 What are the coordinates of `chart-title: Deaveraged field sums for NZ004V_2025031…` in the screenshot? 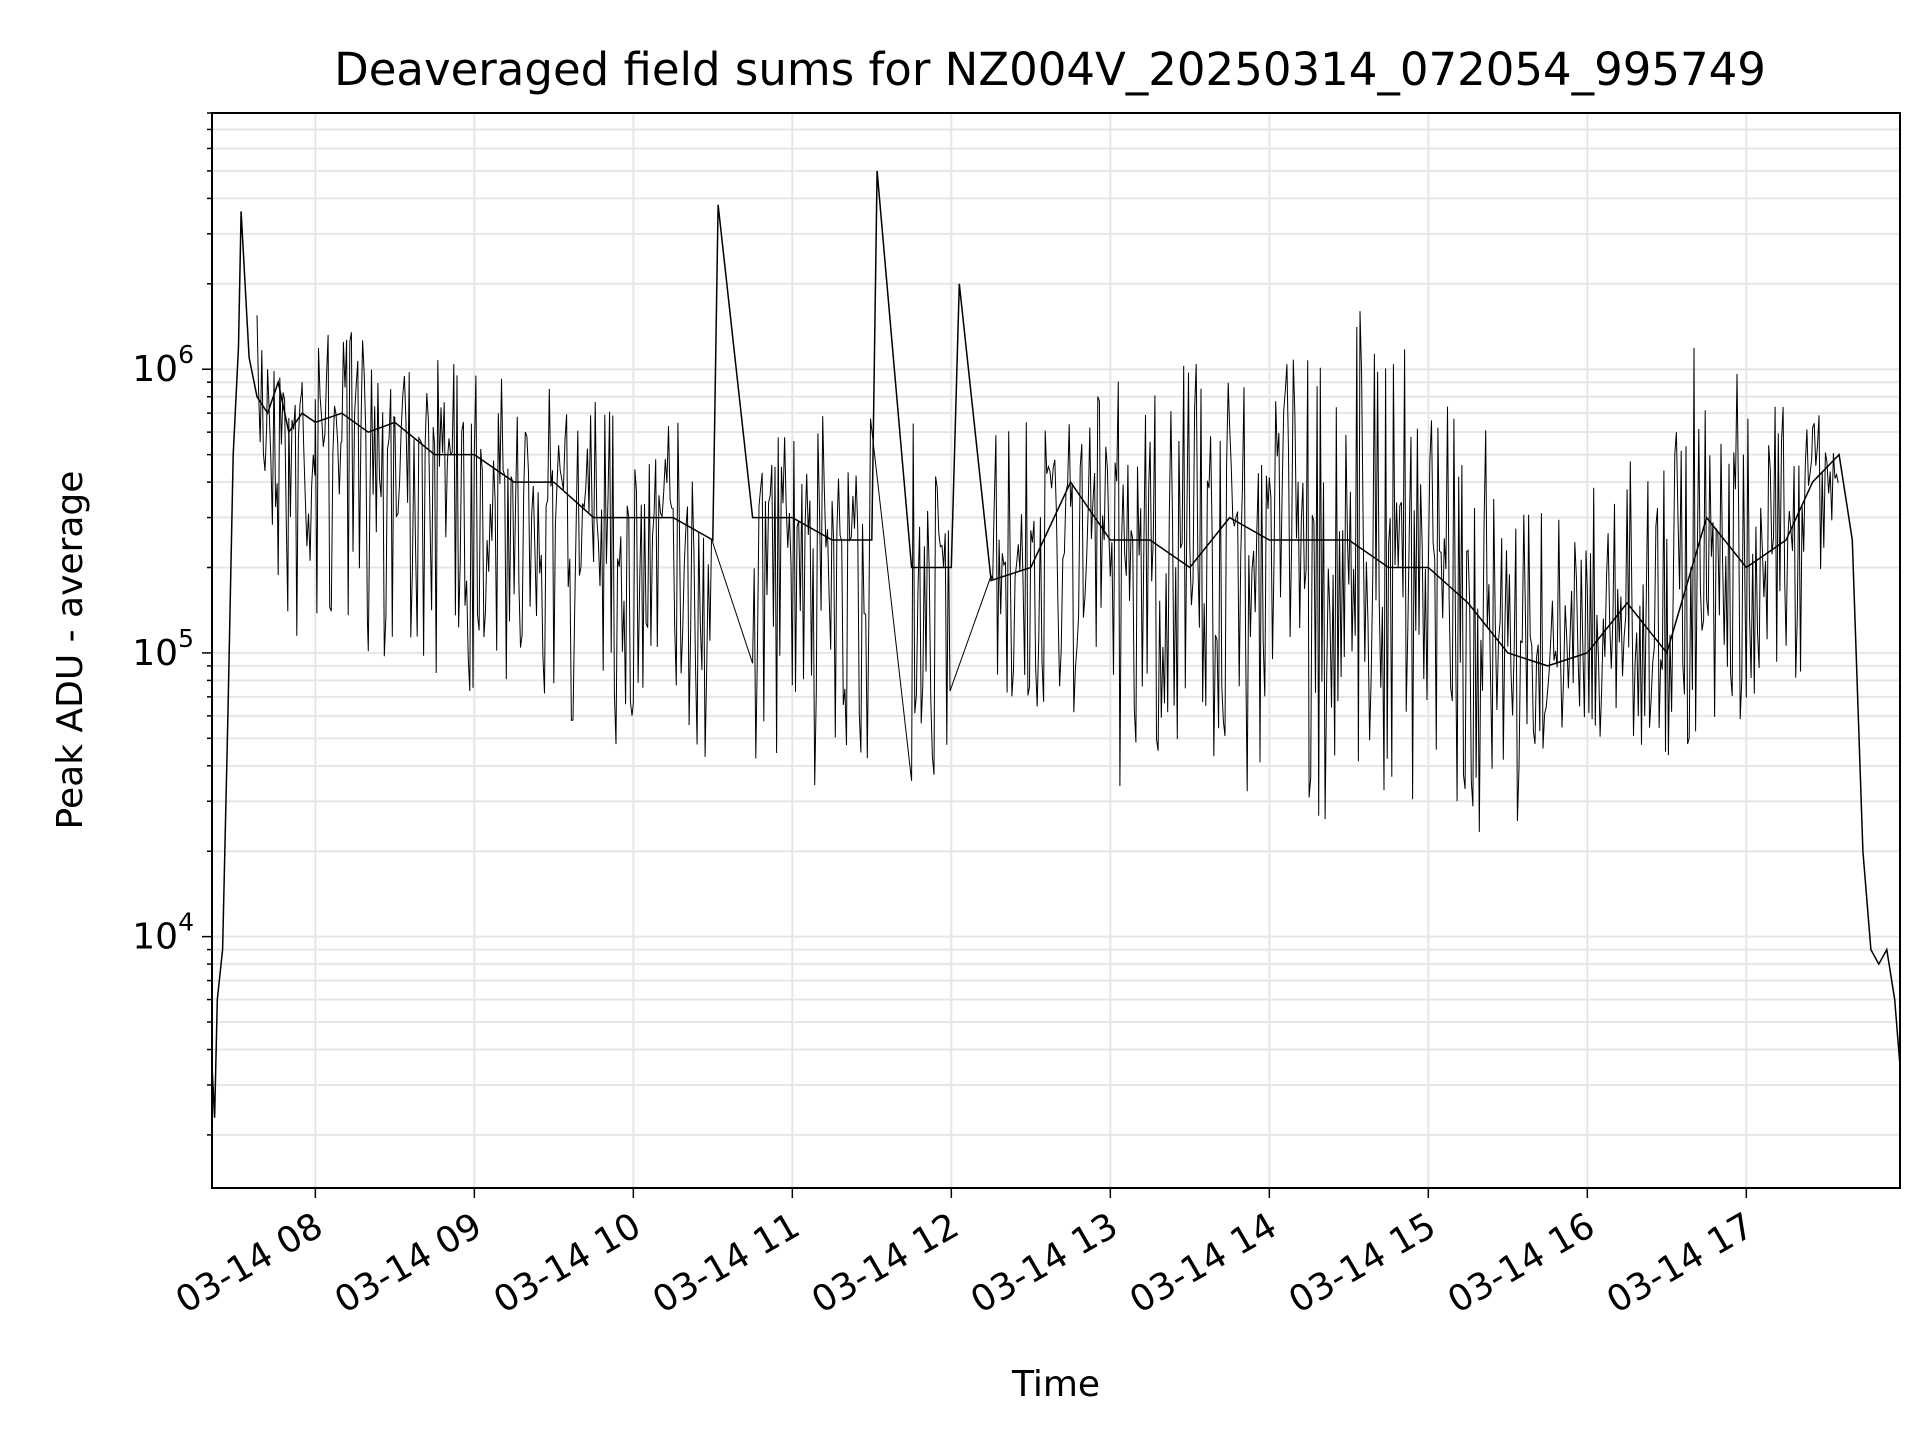 It's located at (1050, 69).